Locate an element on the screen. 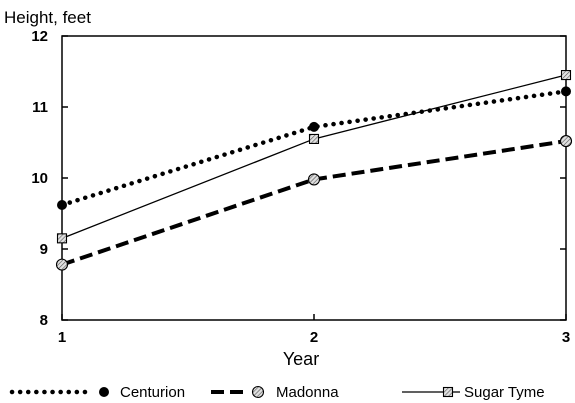  y-tick-label: 9 is located at coordinates (44, 249).